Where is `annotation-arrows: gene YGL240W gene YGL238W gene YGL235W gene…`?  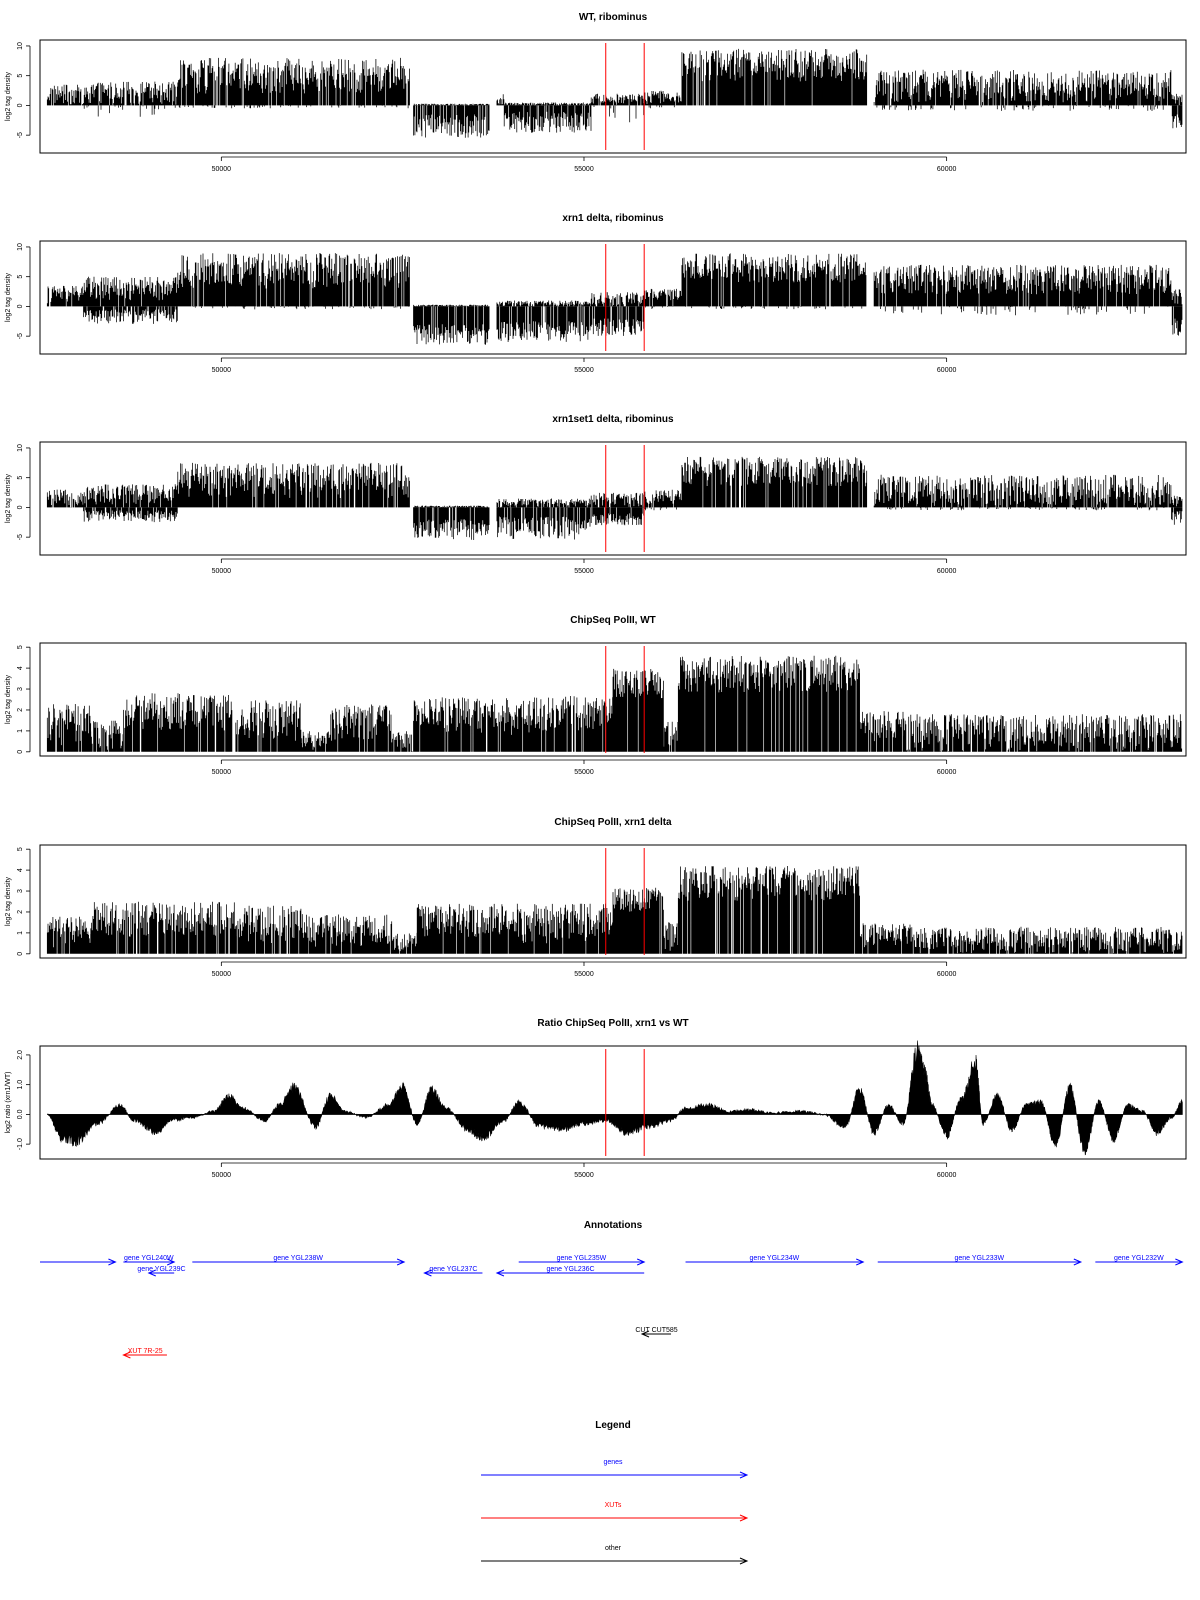
annotation-arrows: gene YGL240W gene YGL238W gene YGL235W gene… is located at coordinates (612, 1307).